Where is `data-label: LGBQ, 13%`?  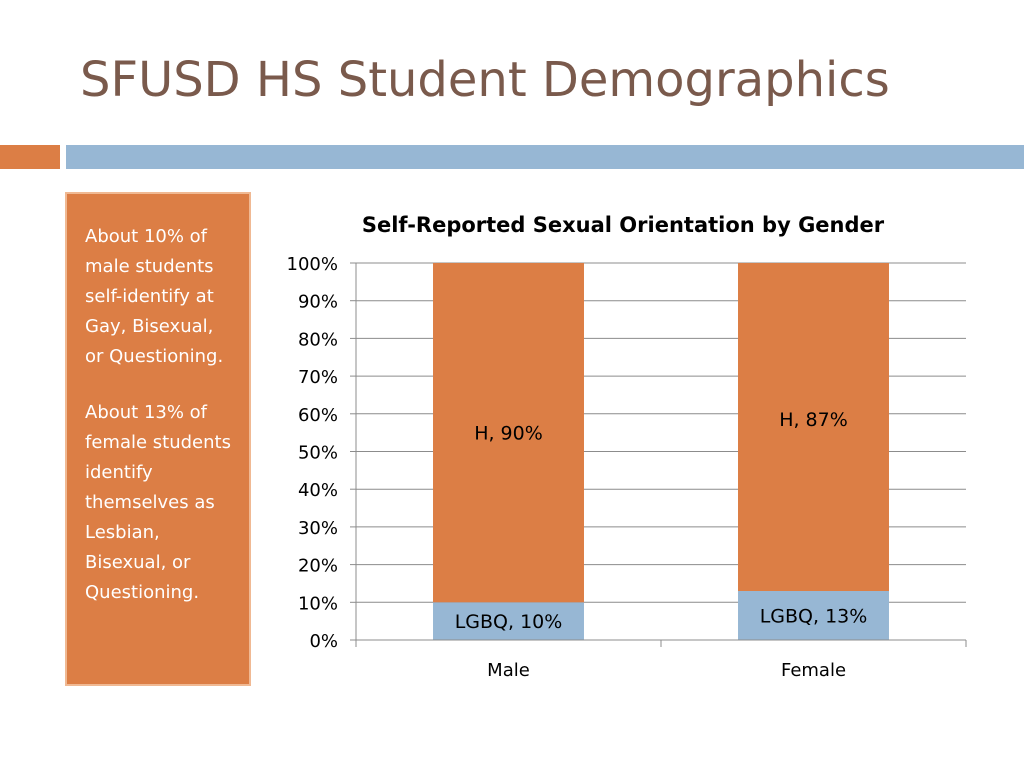 data-label: LGBQ, 13% is located at coordinates (814, 616).